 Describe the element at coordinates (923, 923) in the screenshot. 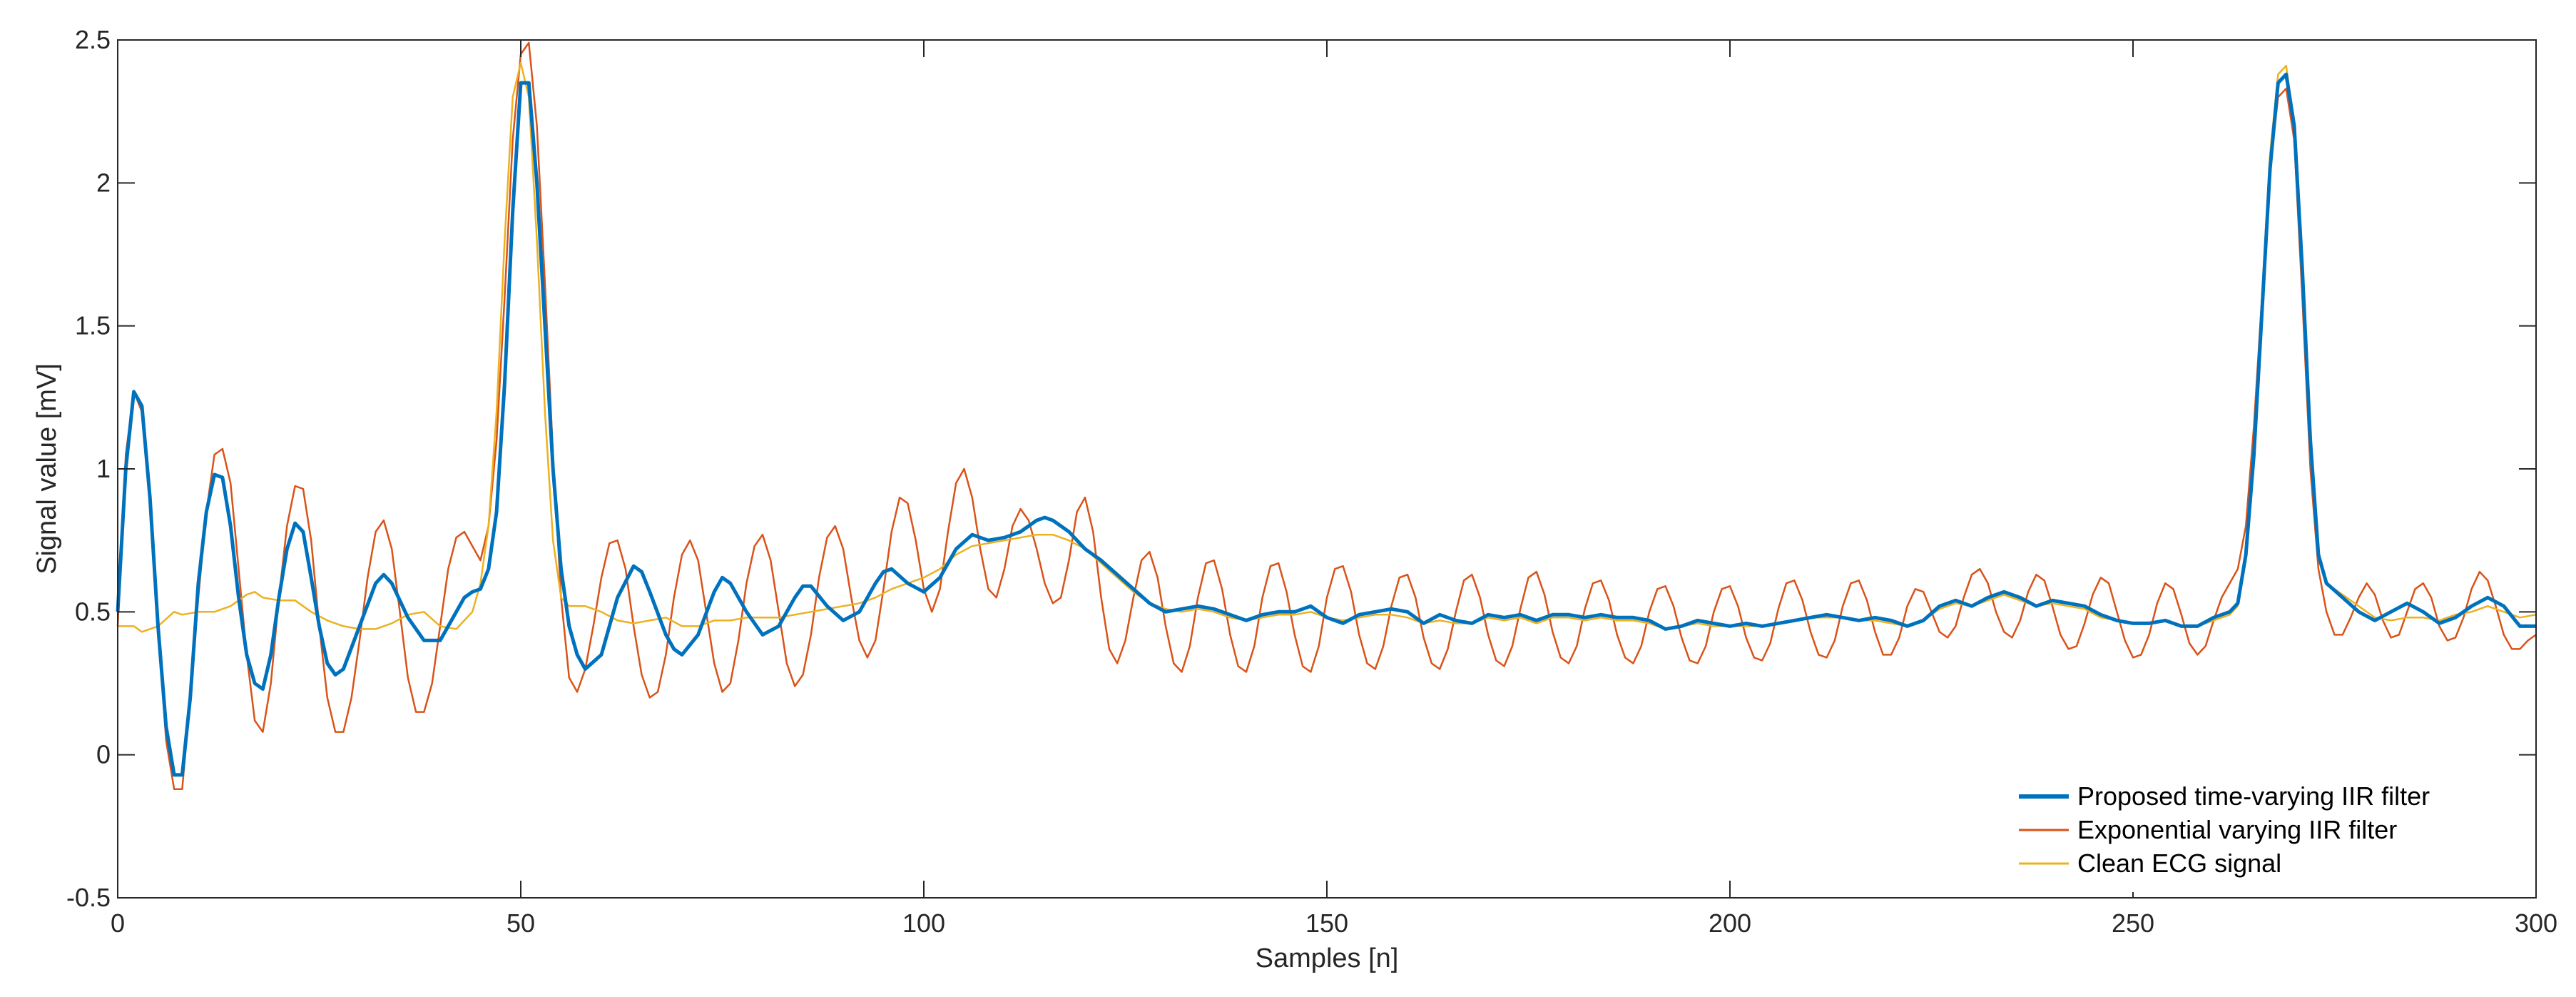

I see `x-tick-label: 100` at that location.